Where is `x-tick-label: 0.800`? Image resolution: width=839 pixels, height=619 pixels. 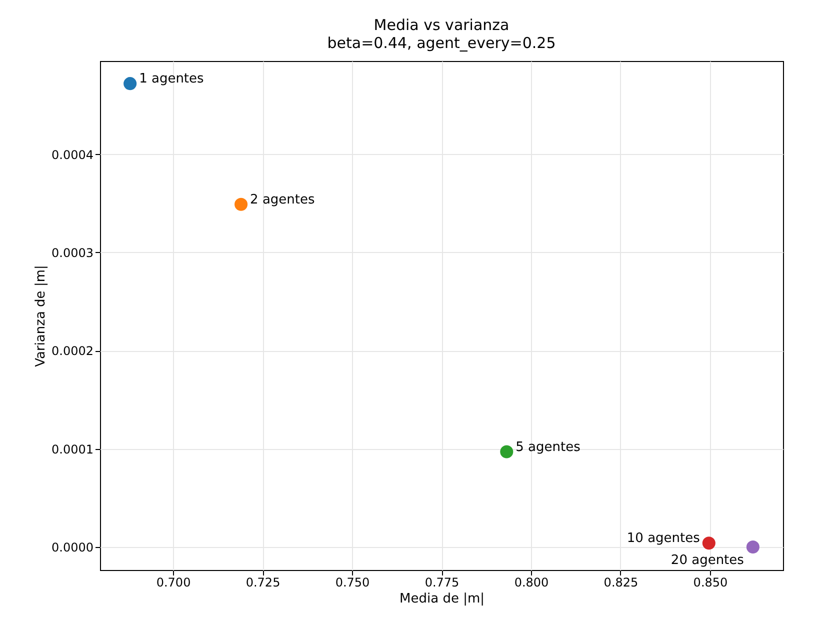
x-tick-label: 0.800 is located at coordinates (531, 583).